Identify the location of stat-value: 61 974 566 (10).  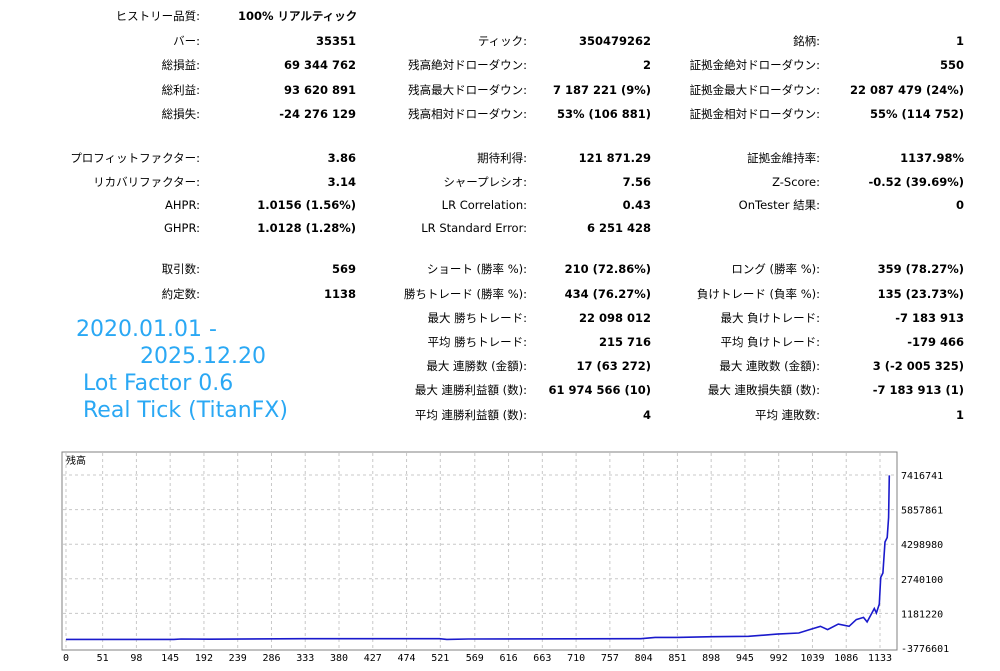
(599, 390).